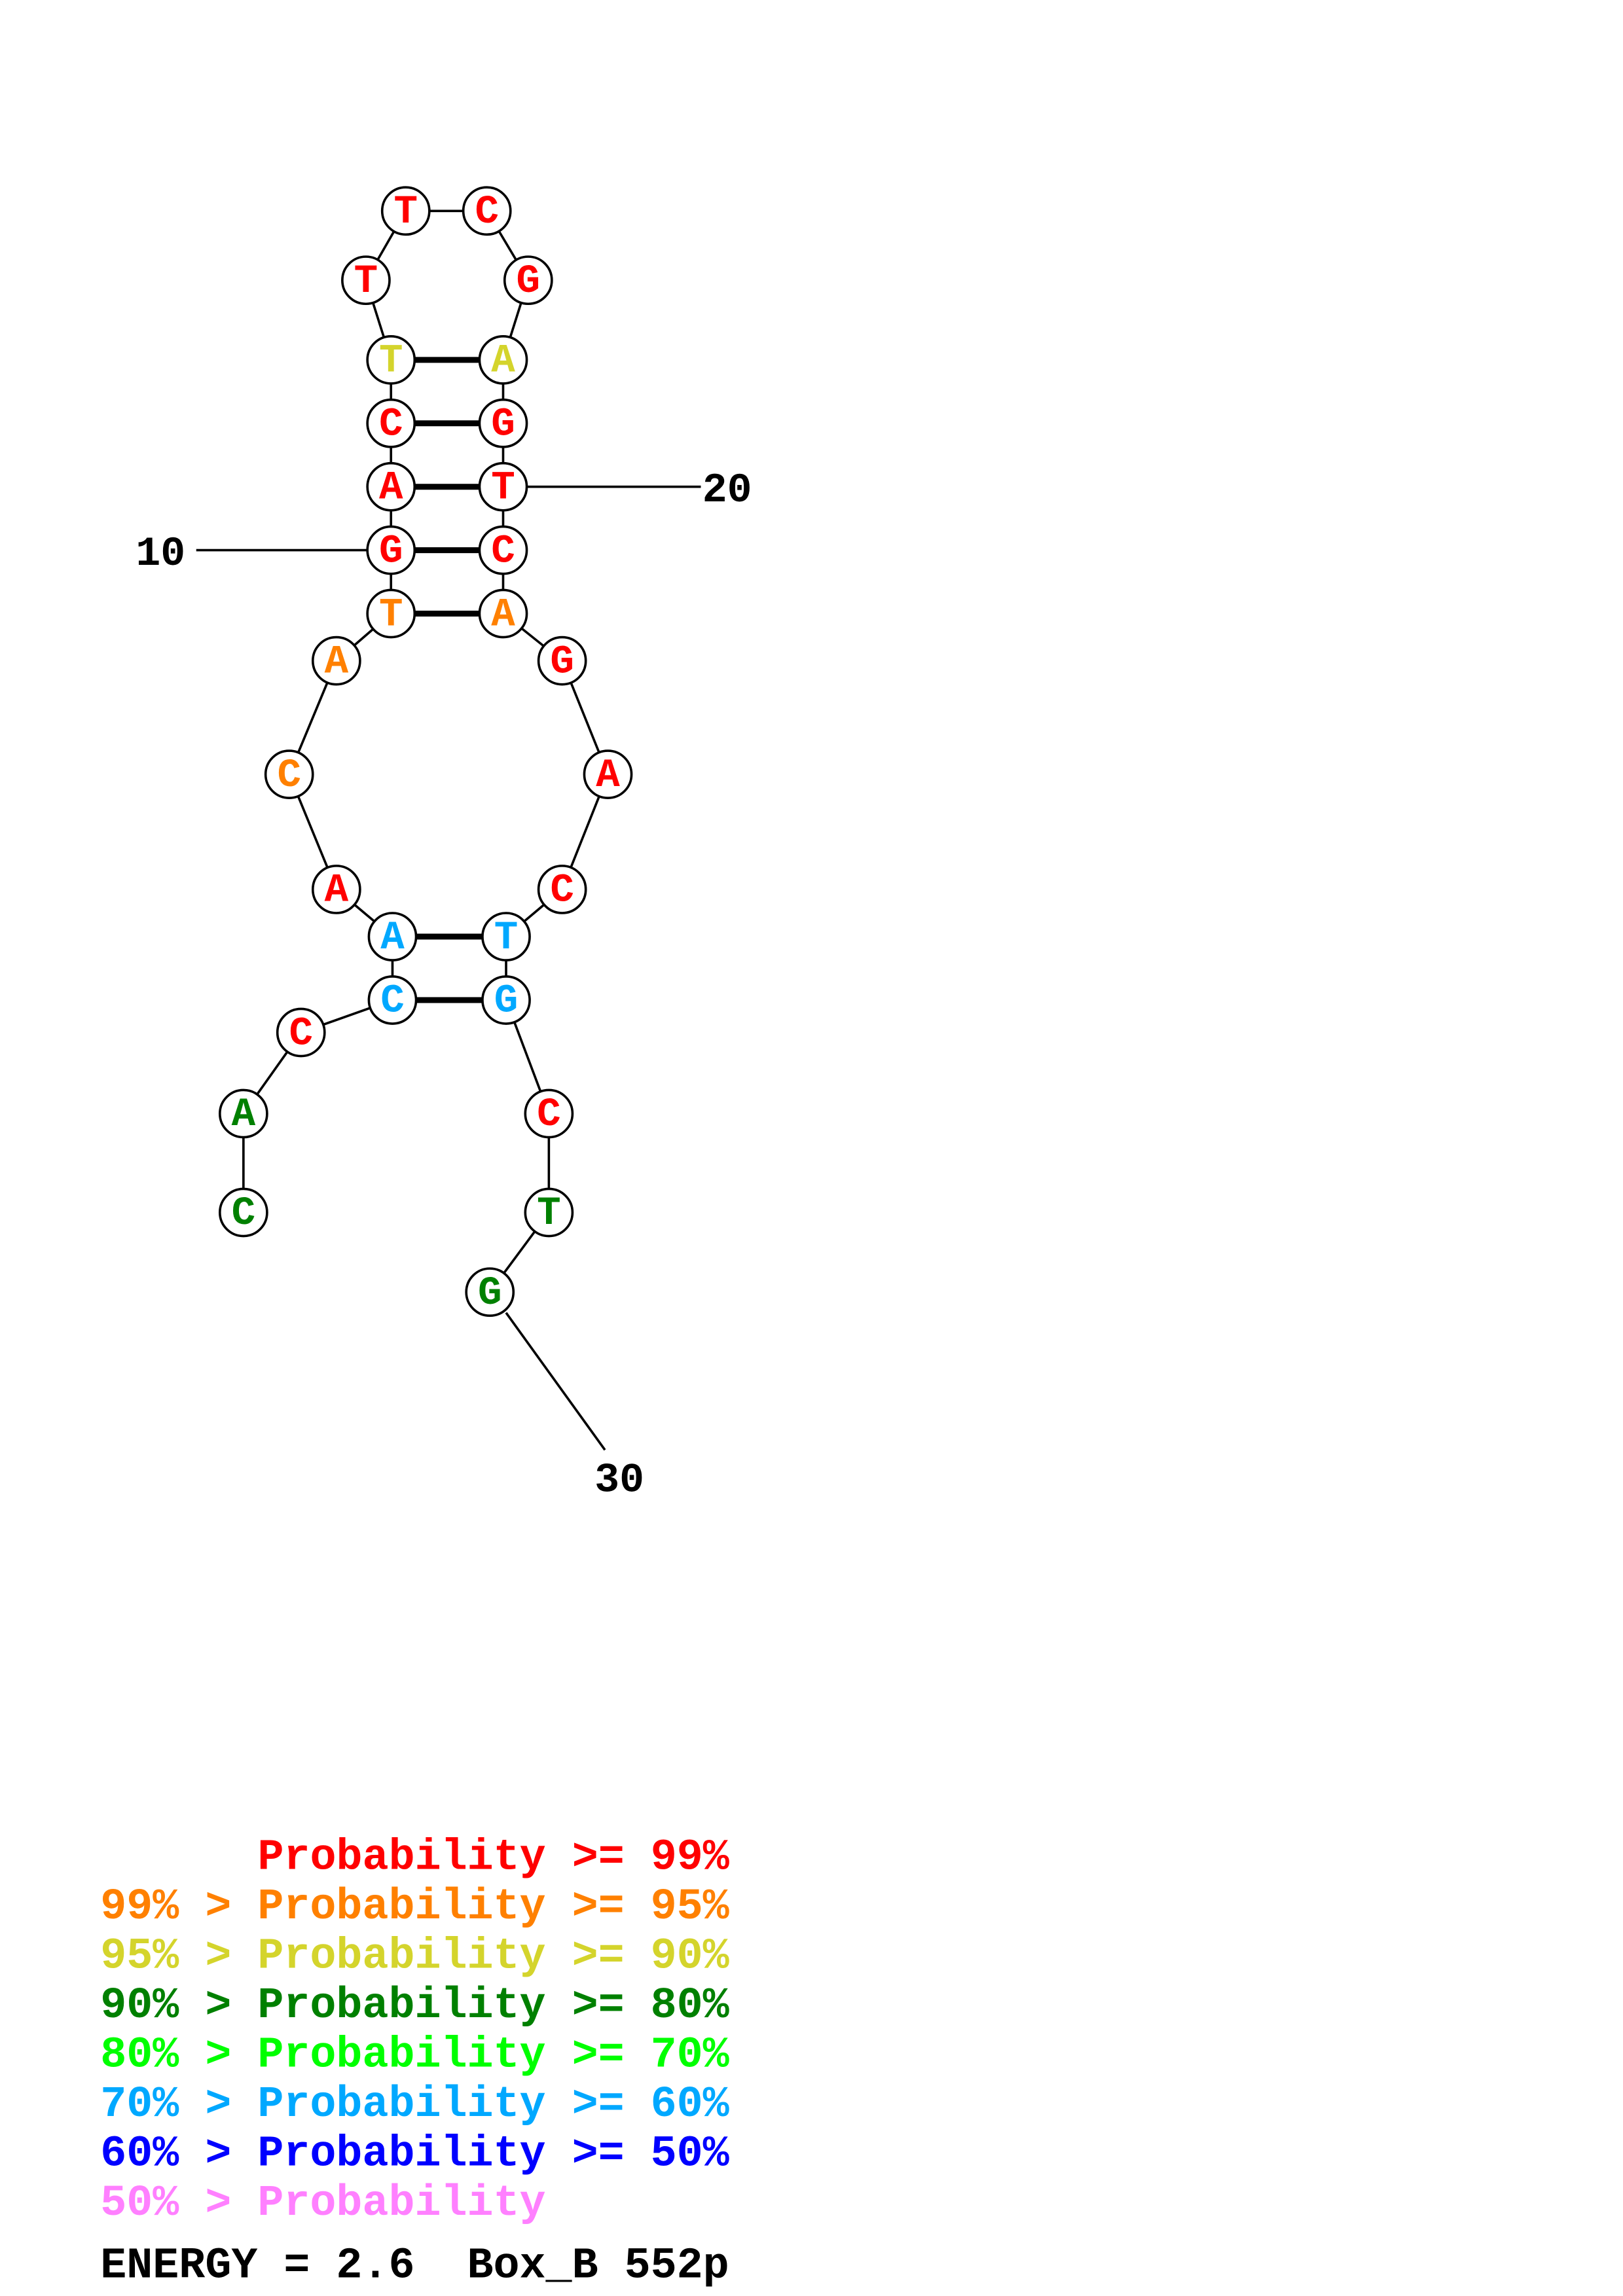 The height and width of the screenshot is (2296, 1623). I want to click on nucleotide-7: C, so click(289, 774).